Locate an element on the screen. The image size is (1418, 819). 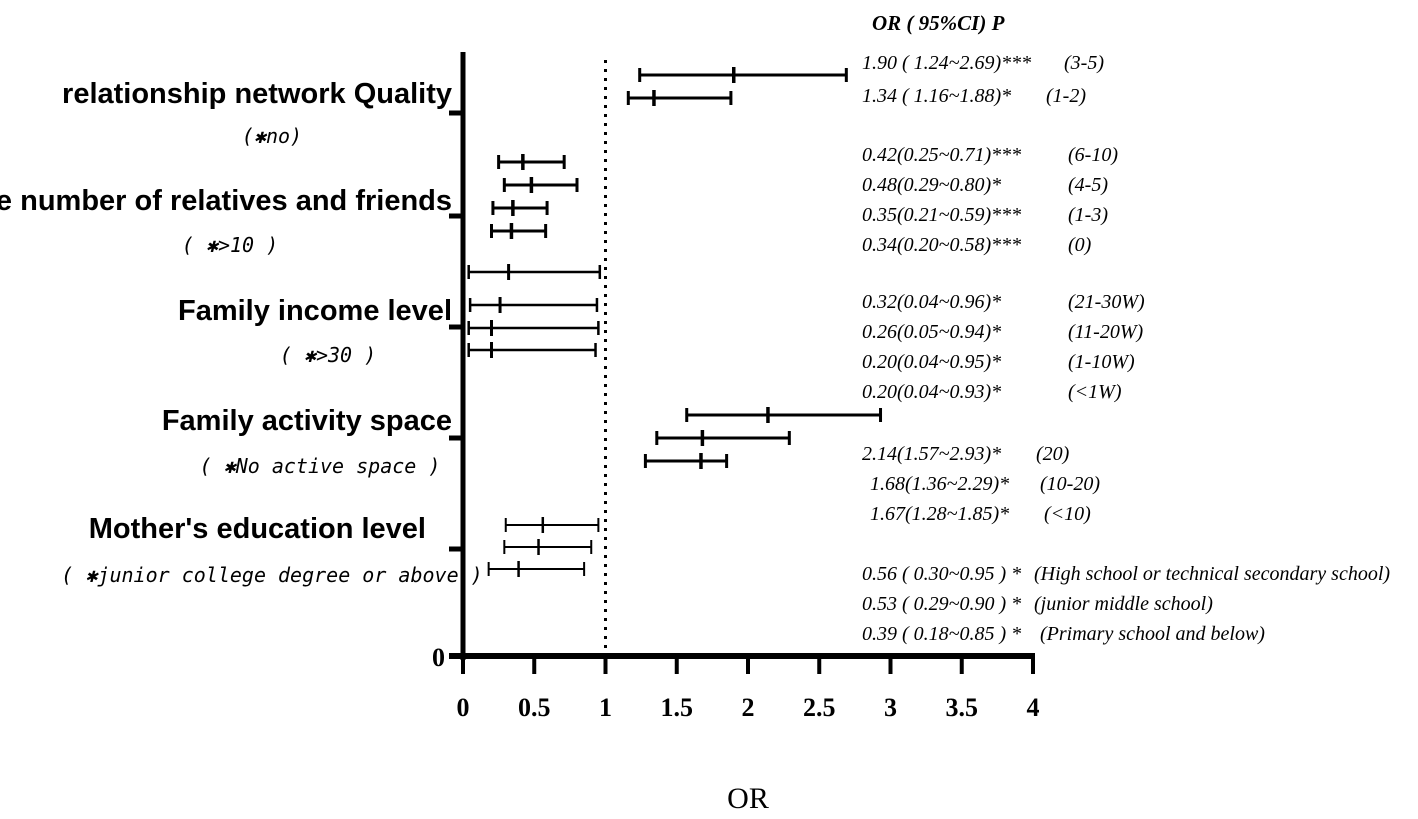
annotation-or-ci: 0.20(0.04~0.95)* is located at coordinates (931, 362).